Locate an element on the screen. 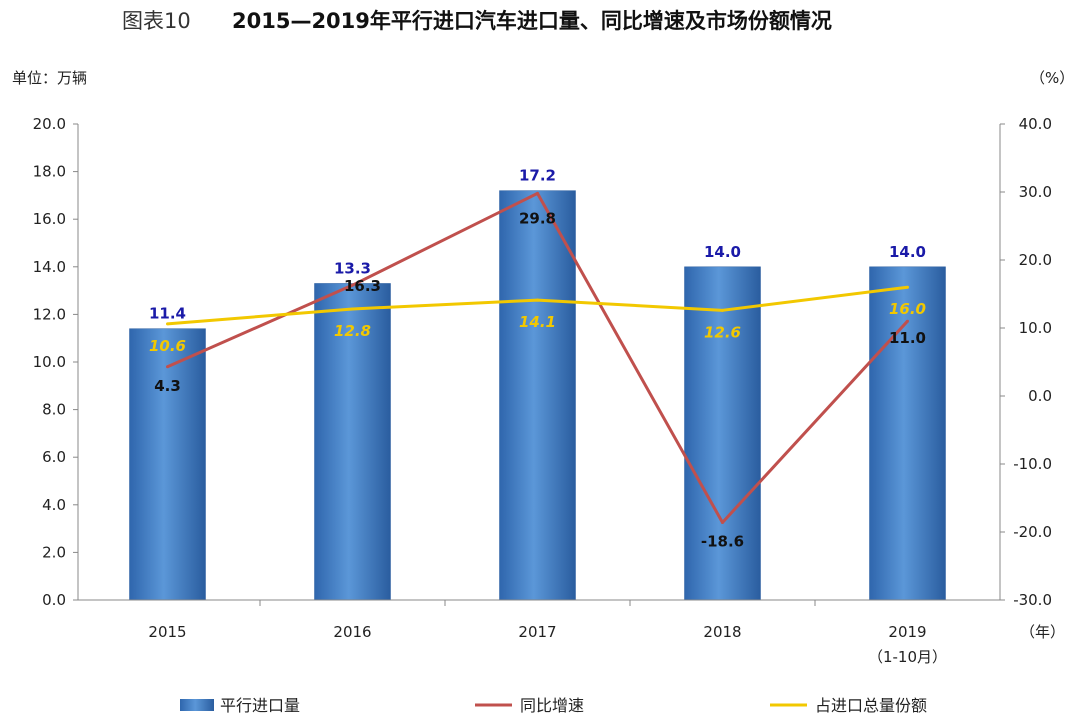 This screenshot has height=726, width=1077. bar-value-label: 17.2 is located at coordinates (537, 176).